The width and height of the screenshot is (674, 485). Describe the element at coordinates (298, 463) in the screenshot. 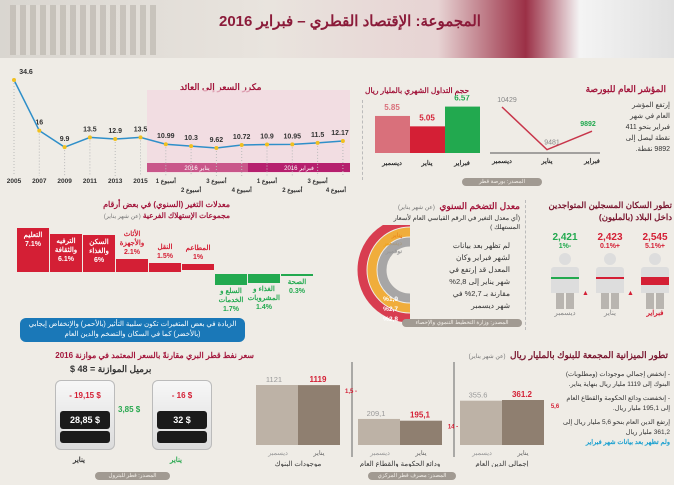

I see `bank-group-label: موجودات البنوك` at that location.